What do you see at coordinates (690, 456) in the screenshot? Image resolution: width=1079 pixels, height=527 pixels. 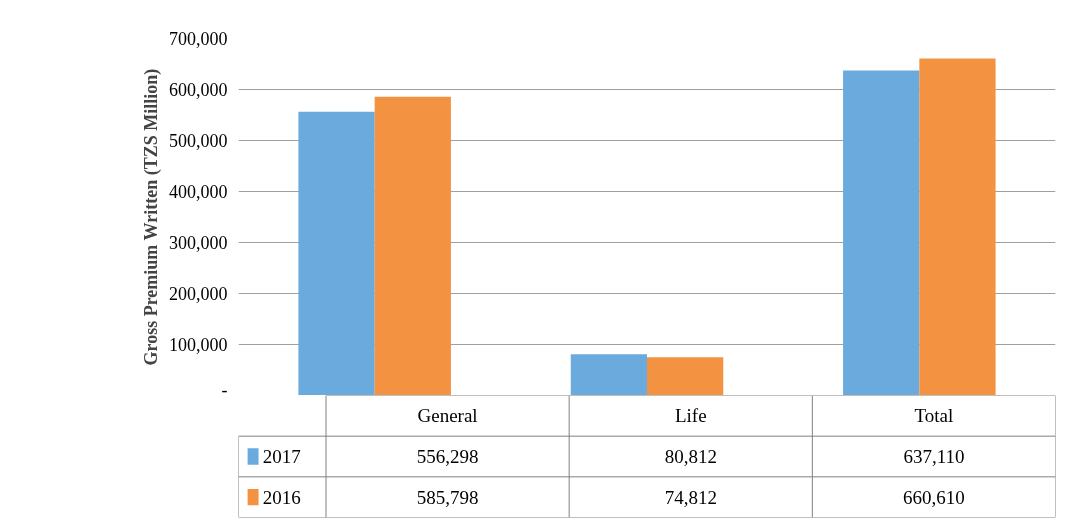 I see `data-label: 80,812` at bounding box center [690, 456].